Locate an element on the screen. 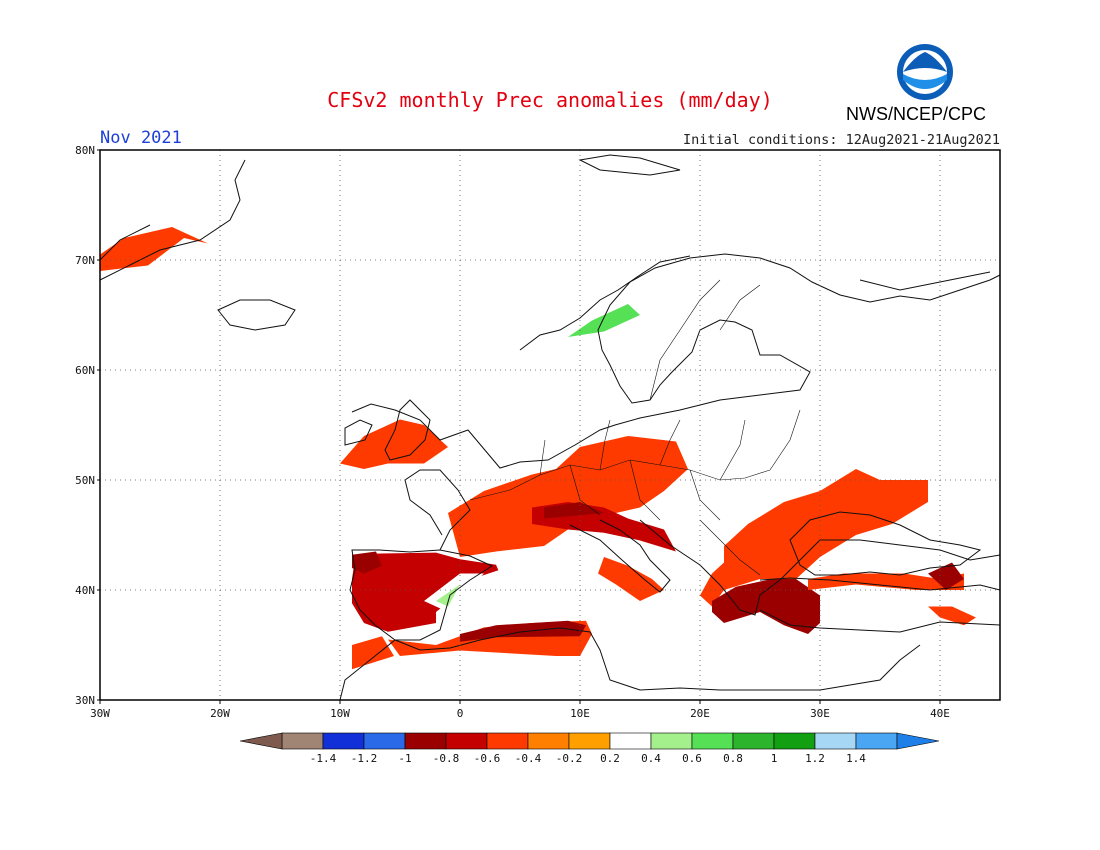  lat-tick-label: 80N is located at coordinates (85, 150).